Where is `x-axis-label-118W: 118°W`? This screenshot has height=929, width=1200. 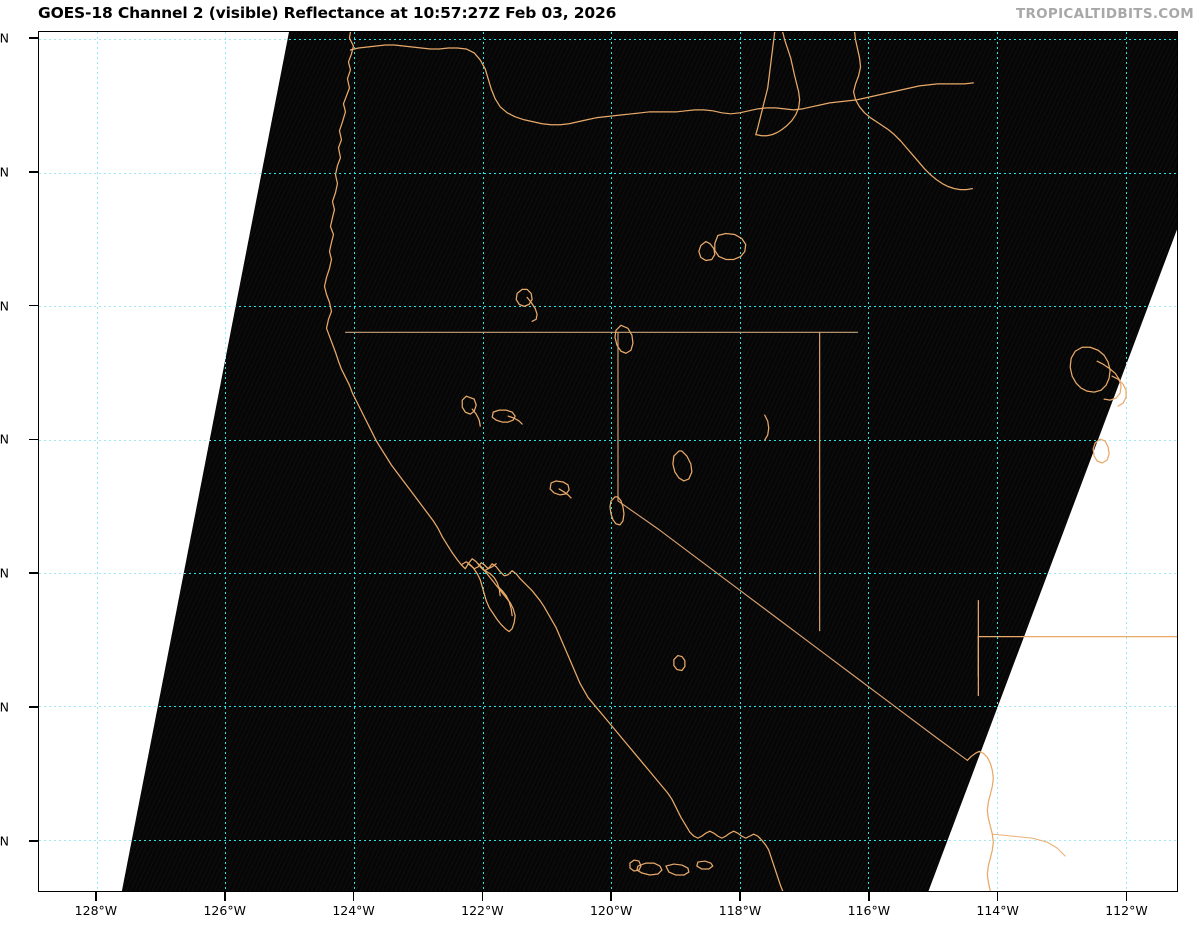 x-axis-label-118W: 118°W is located at coordinates (740, 910).